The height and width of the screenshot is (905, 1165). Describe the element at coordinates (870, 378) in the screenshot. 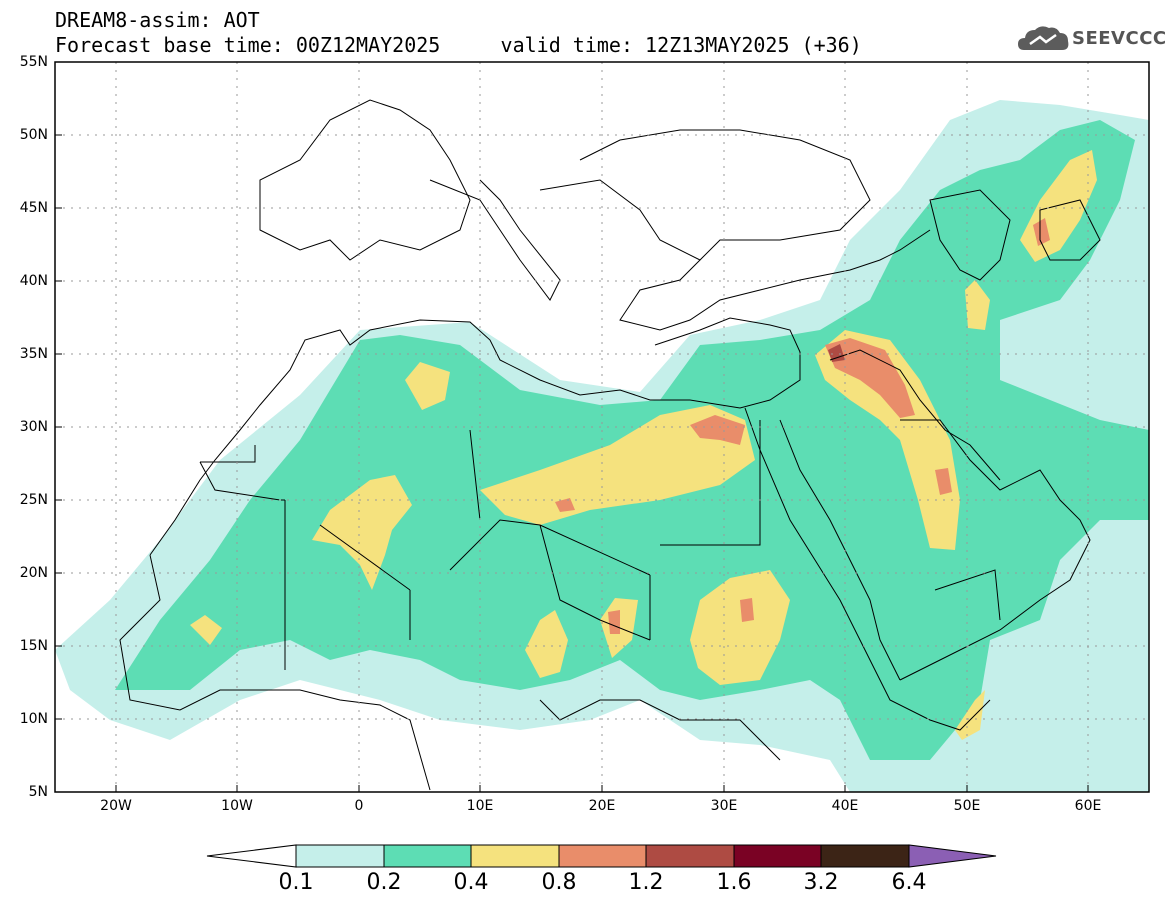

I see `aot-level-0.8-b` at that location.